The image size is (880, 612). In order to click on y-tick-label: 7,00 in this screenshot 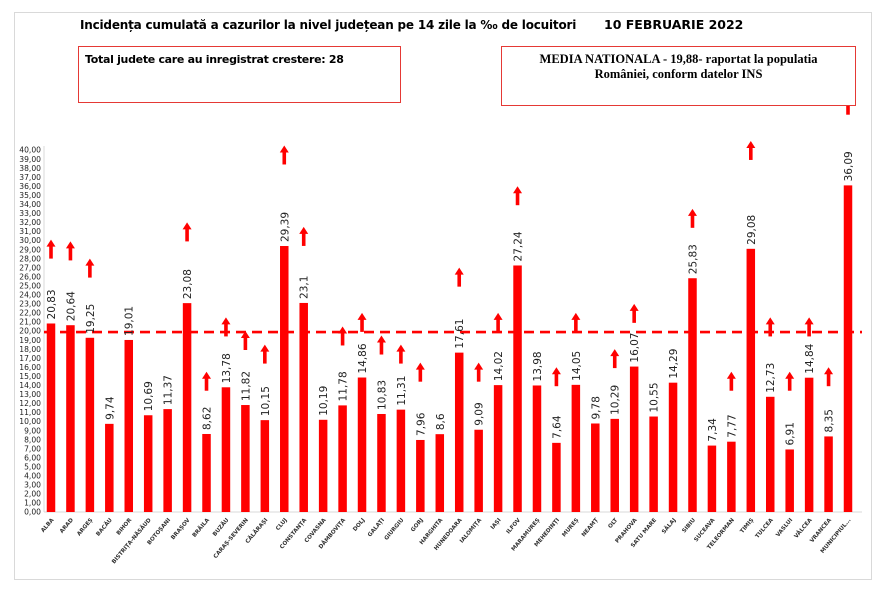, I will do `click(32, 448)`.